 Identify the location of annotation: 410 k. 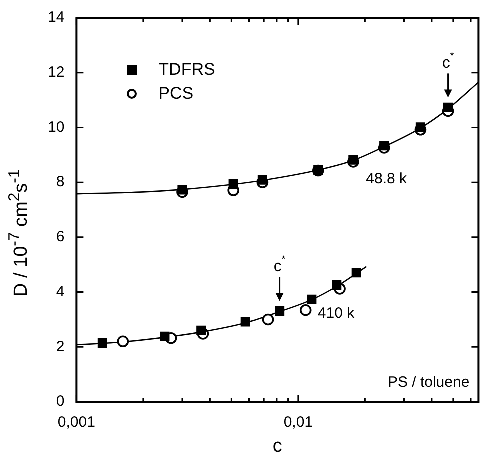
(337, 313).